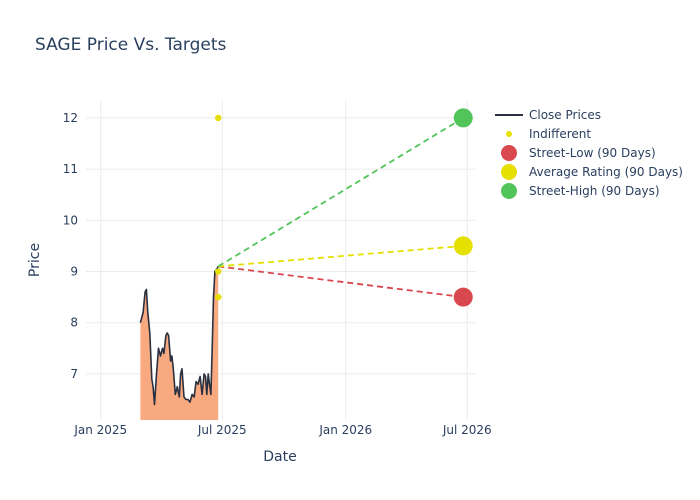 The image size is (700, 500). What do you see at coordinates (70, 220) in the screenshot?
I see `y-tick-label: 10` at bounding box center [70, 220].